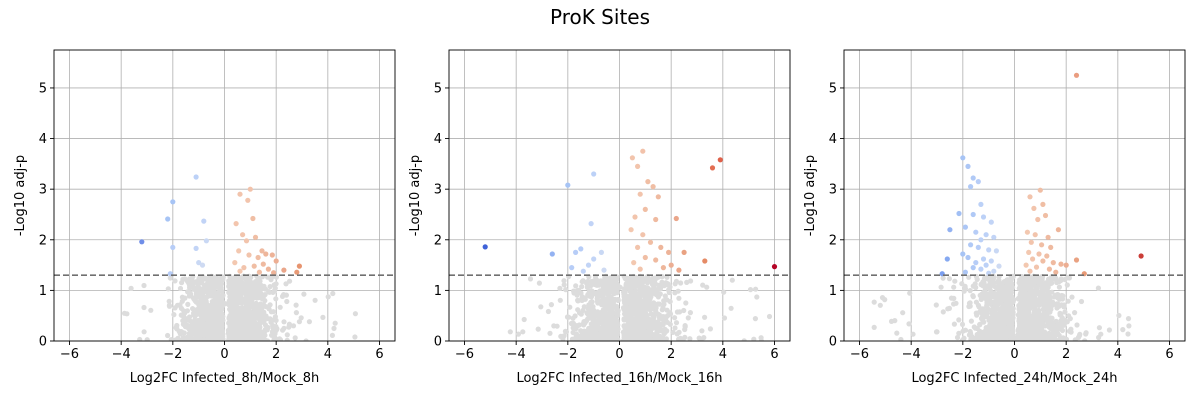 The image size is (1200, 400). What do you see at coordinates (20, 195) in the screenshot?
I see `y-axis-label: -Log10 adj-p` at bounding box center [20, 195].